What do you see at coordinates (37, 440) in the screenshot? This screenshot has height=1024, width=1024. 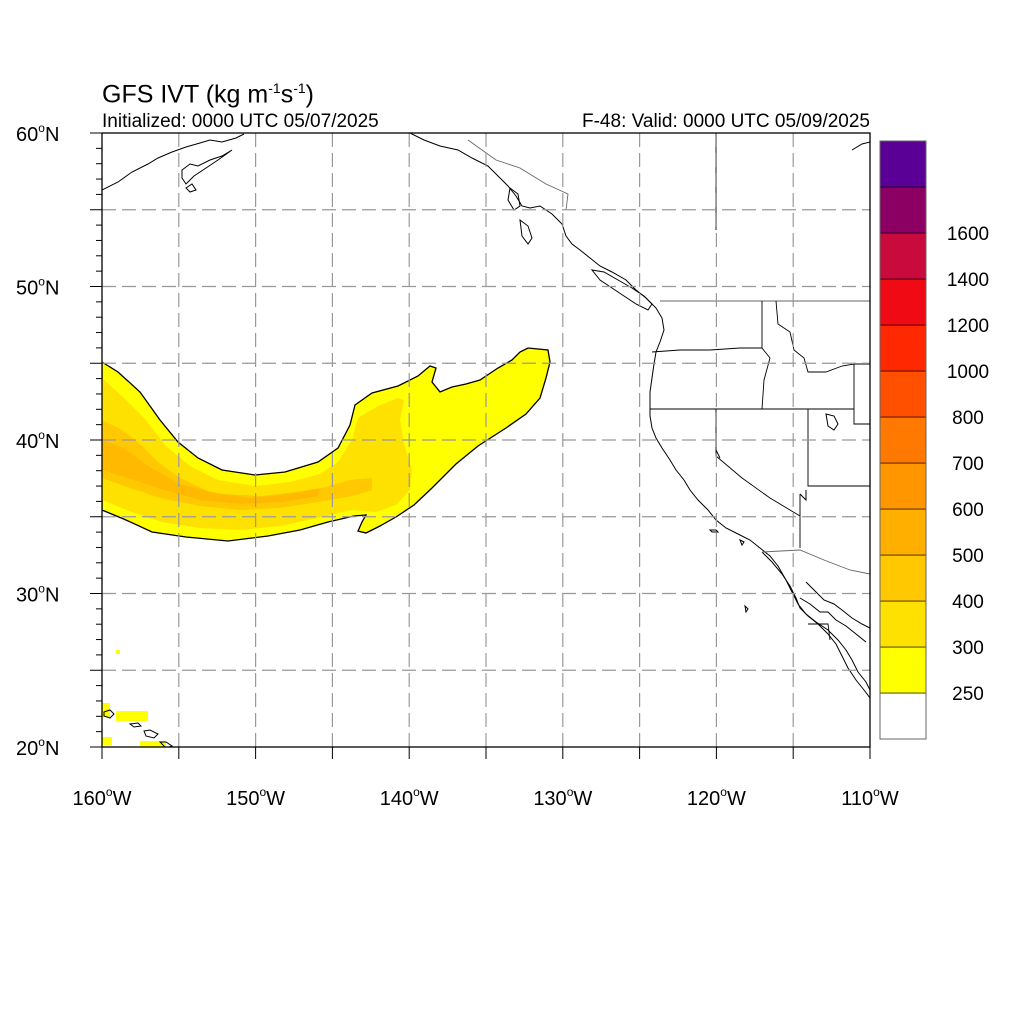 I see `lat-tick-label: 40oN` at bounding box center [37, 440].